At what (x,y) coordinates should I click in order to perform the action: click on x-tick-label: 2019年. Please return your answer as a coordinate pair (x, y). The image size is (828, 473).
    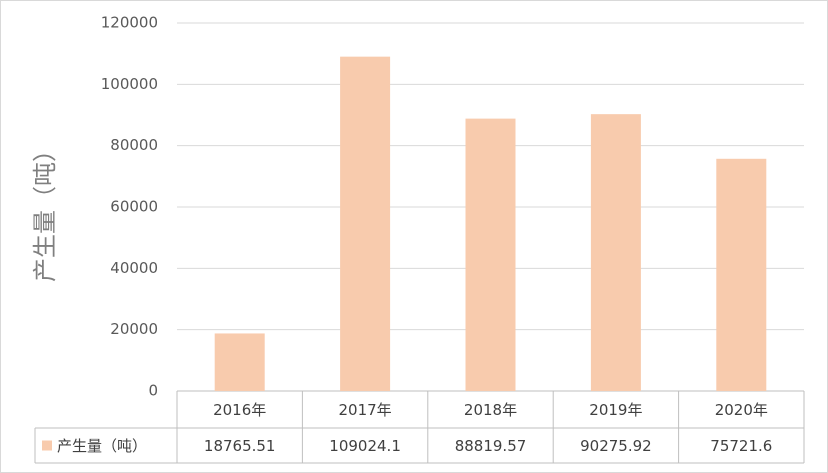
    Looking at the image, I should click on (615, 410).